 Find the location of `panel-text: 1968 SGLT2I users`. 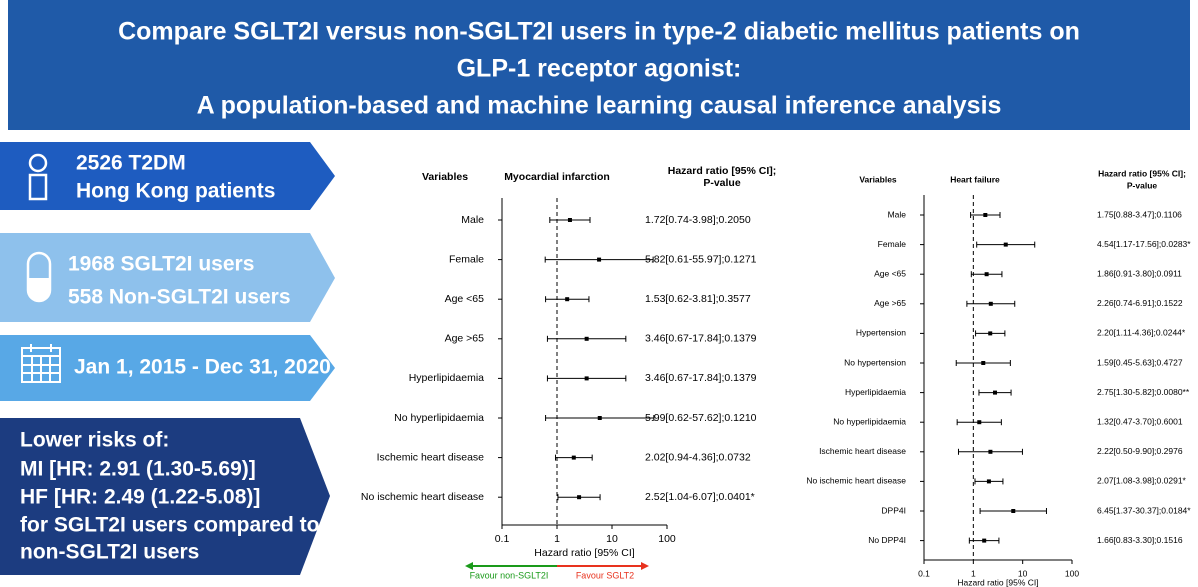

panel-text: 1968 SGLT2I users is located at coordinates (161, 264).